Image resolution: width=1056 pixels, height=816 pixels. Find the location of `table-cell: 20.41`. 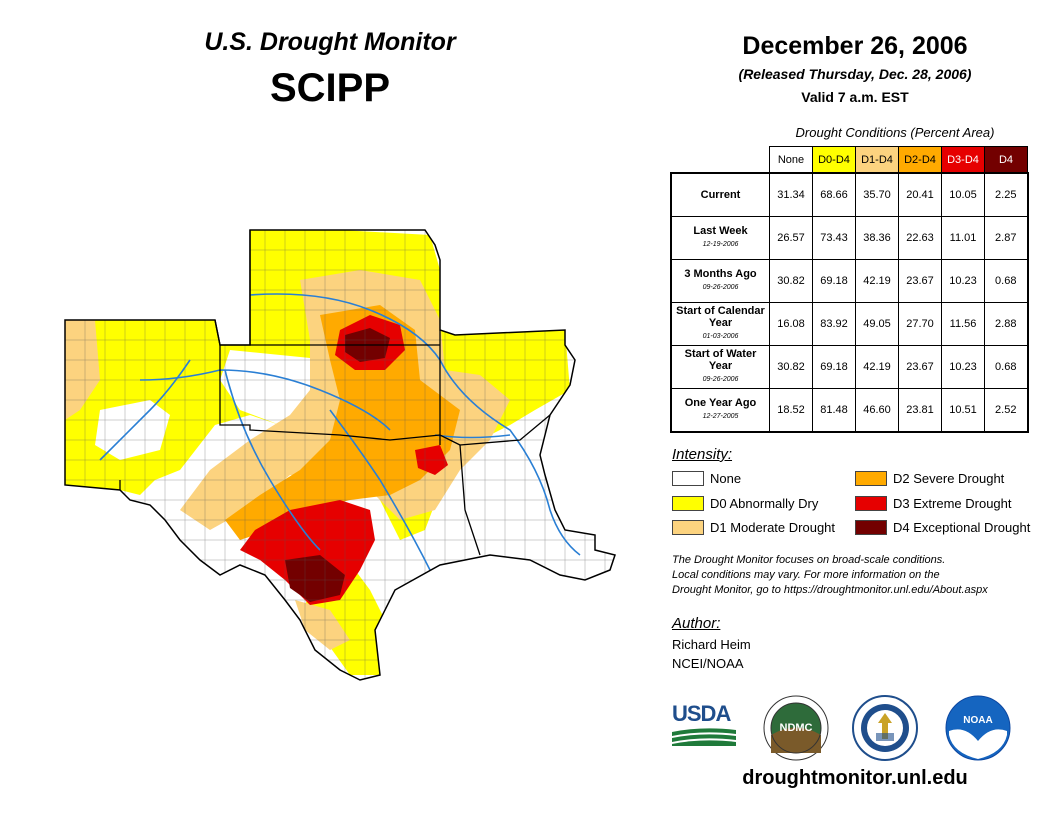

table-cell: 20.41 is located at coordinates (920, 194).